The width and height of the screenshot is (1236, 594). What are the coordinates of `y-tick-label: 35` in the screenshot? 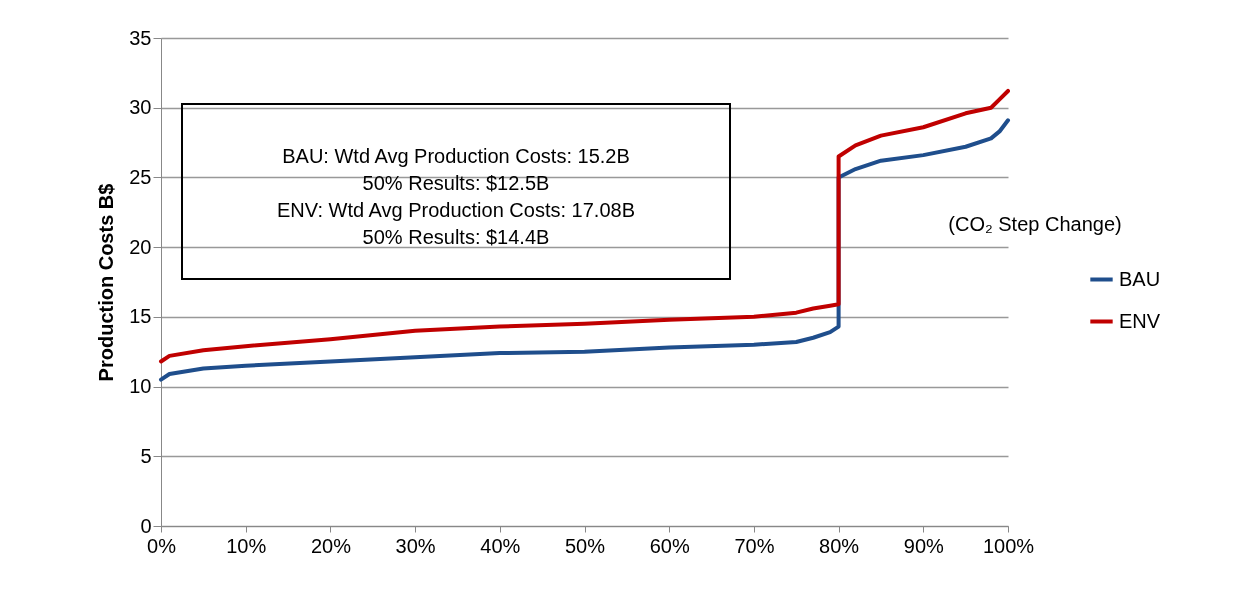 It's located at (140, 37).